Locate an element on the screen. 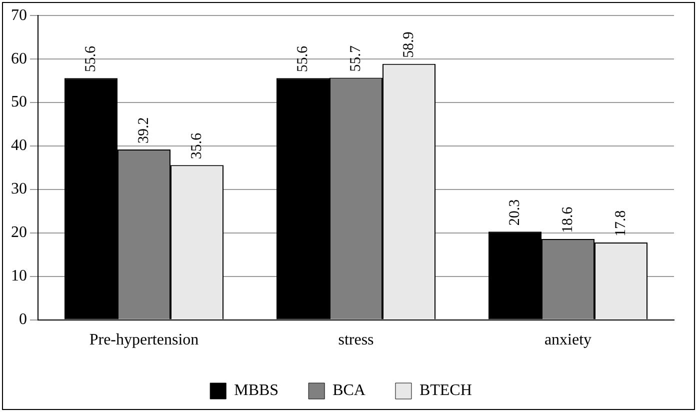 The height and width of the screenshot is (412, 697). data-label: 58.9 is located at coordinates (408, 45).